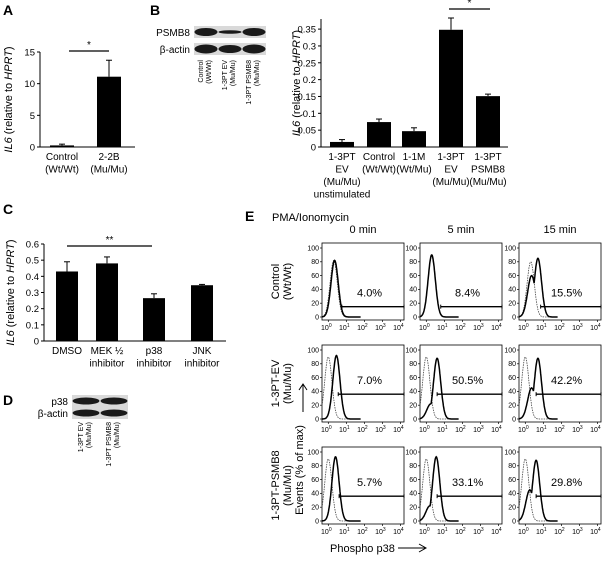 Image resolution: width=604 pixels, height=561 pixels. What do you see at coordinates (276, 281) in the screenshot?
I see `row-label: Control` at bounding box center [276, 281].